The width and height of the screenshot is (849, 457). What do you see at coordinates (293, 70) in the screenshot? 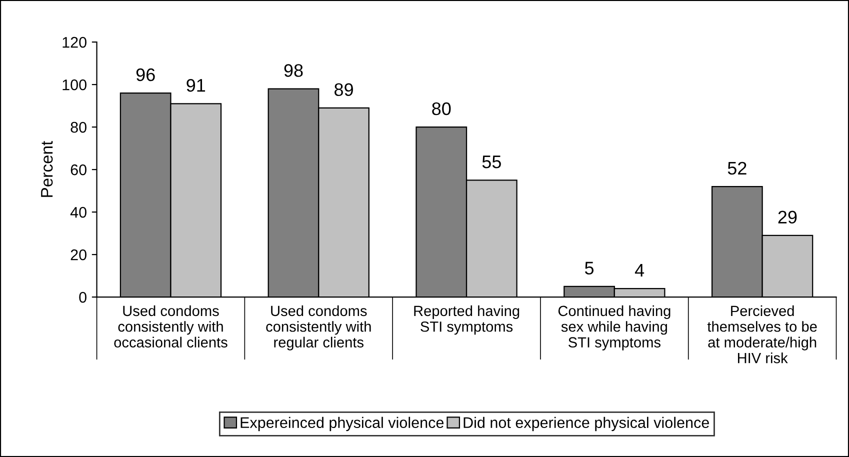
I see `data-label: 98` at bounding box center [293, 70].